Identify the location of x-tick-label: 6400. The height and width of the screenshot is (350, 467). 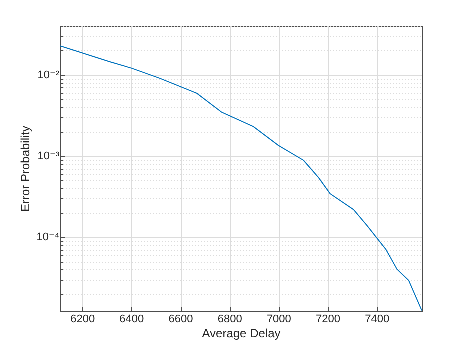
(132, 320).